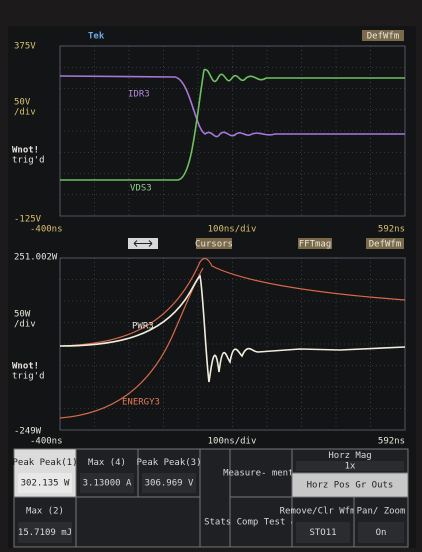  What do you see at coordinates (141, 403) in the screenshot?
I see `trace-label: ENERGY3` at bounding box center [141, 403].